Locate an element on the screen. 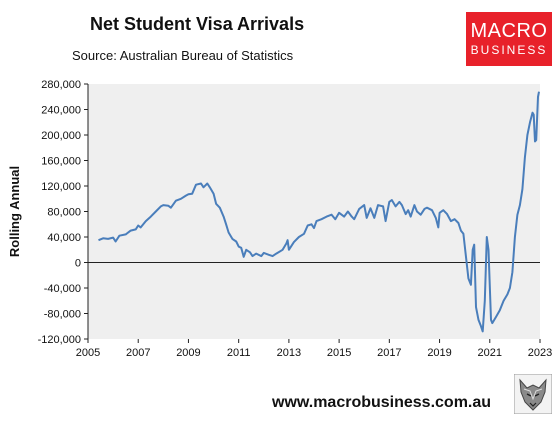 The height and width of the screenshot is (424, 560). x-tick-label: 2023 is located at coordinates (540, 353).